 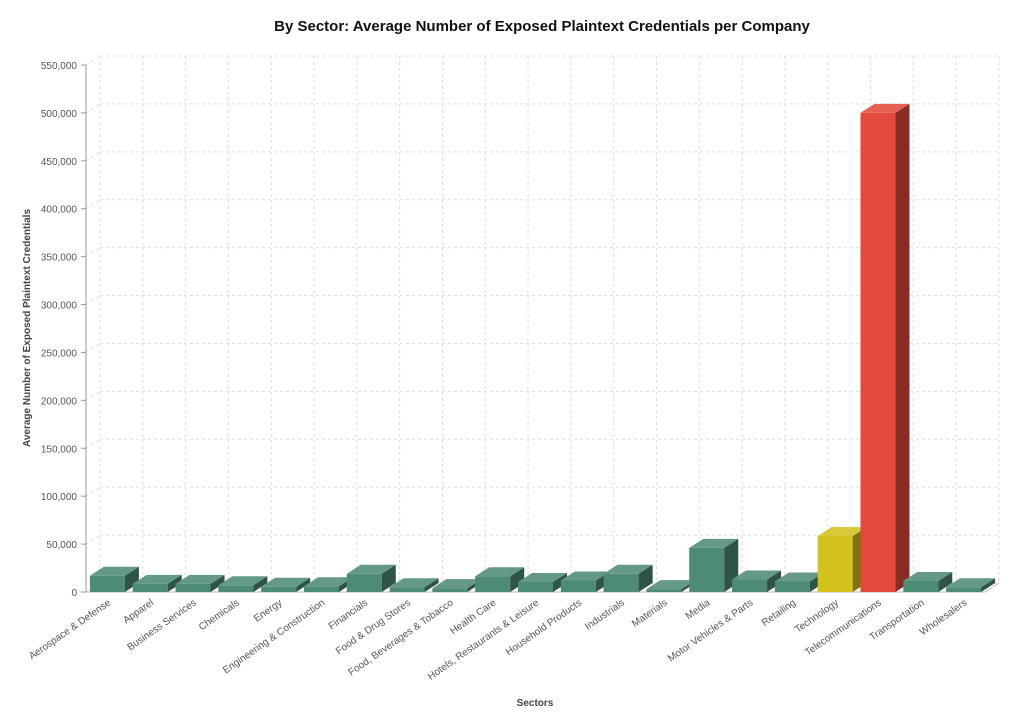 I want to click on x-tick-label: Aerospace & Defense, so click(x=70, y=629).